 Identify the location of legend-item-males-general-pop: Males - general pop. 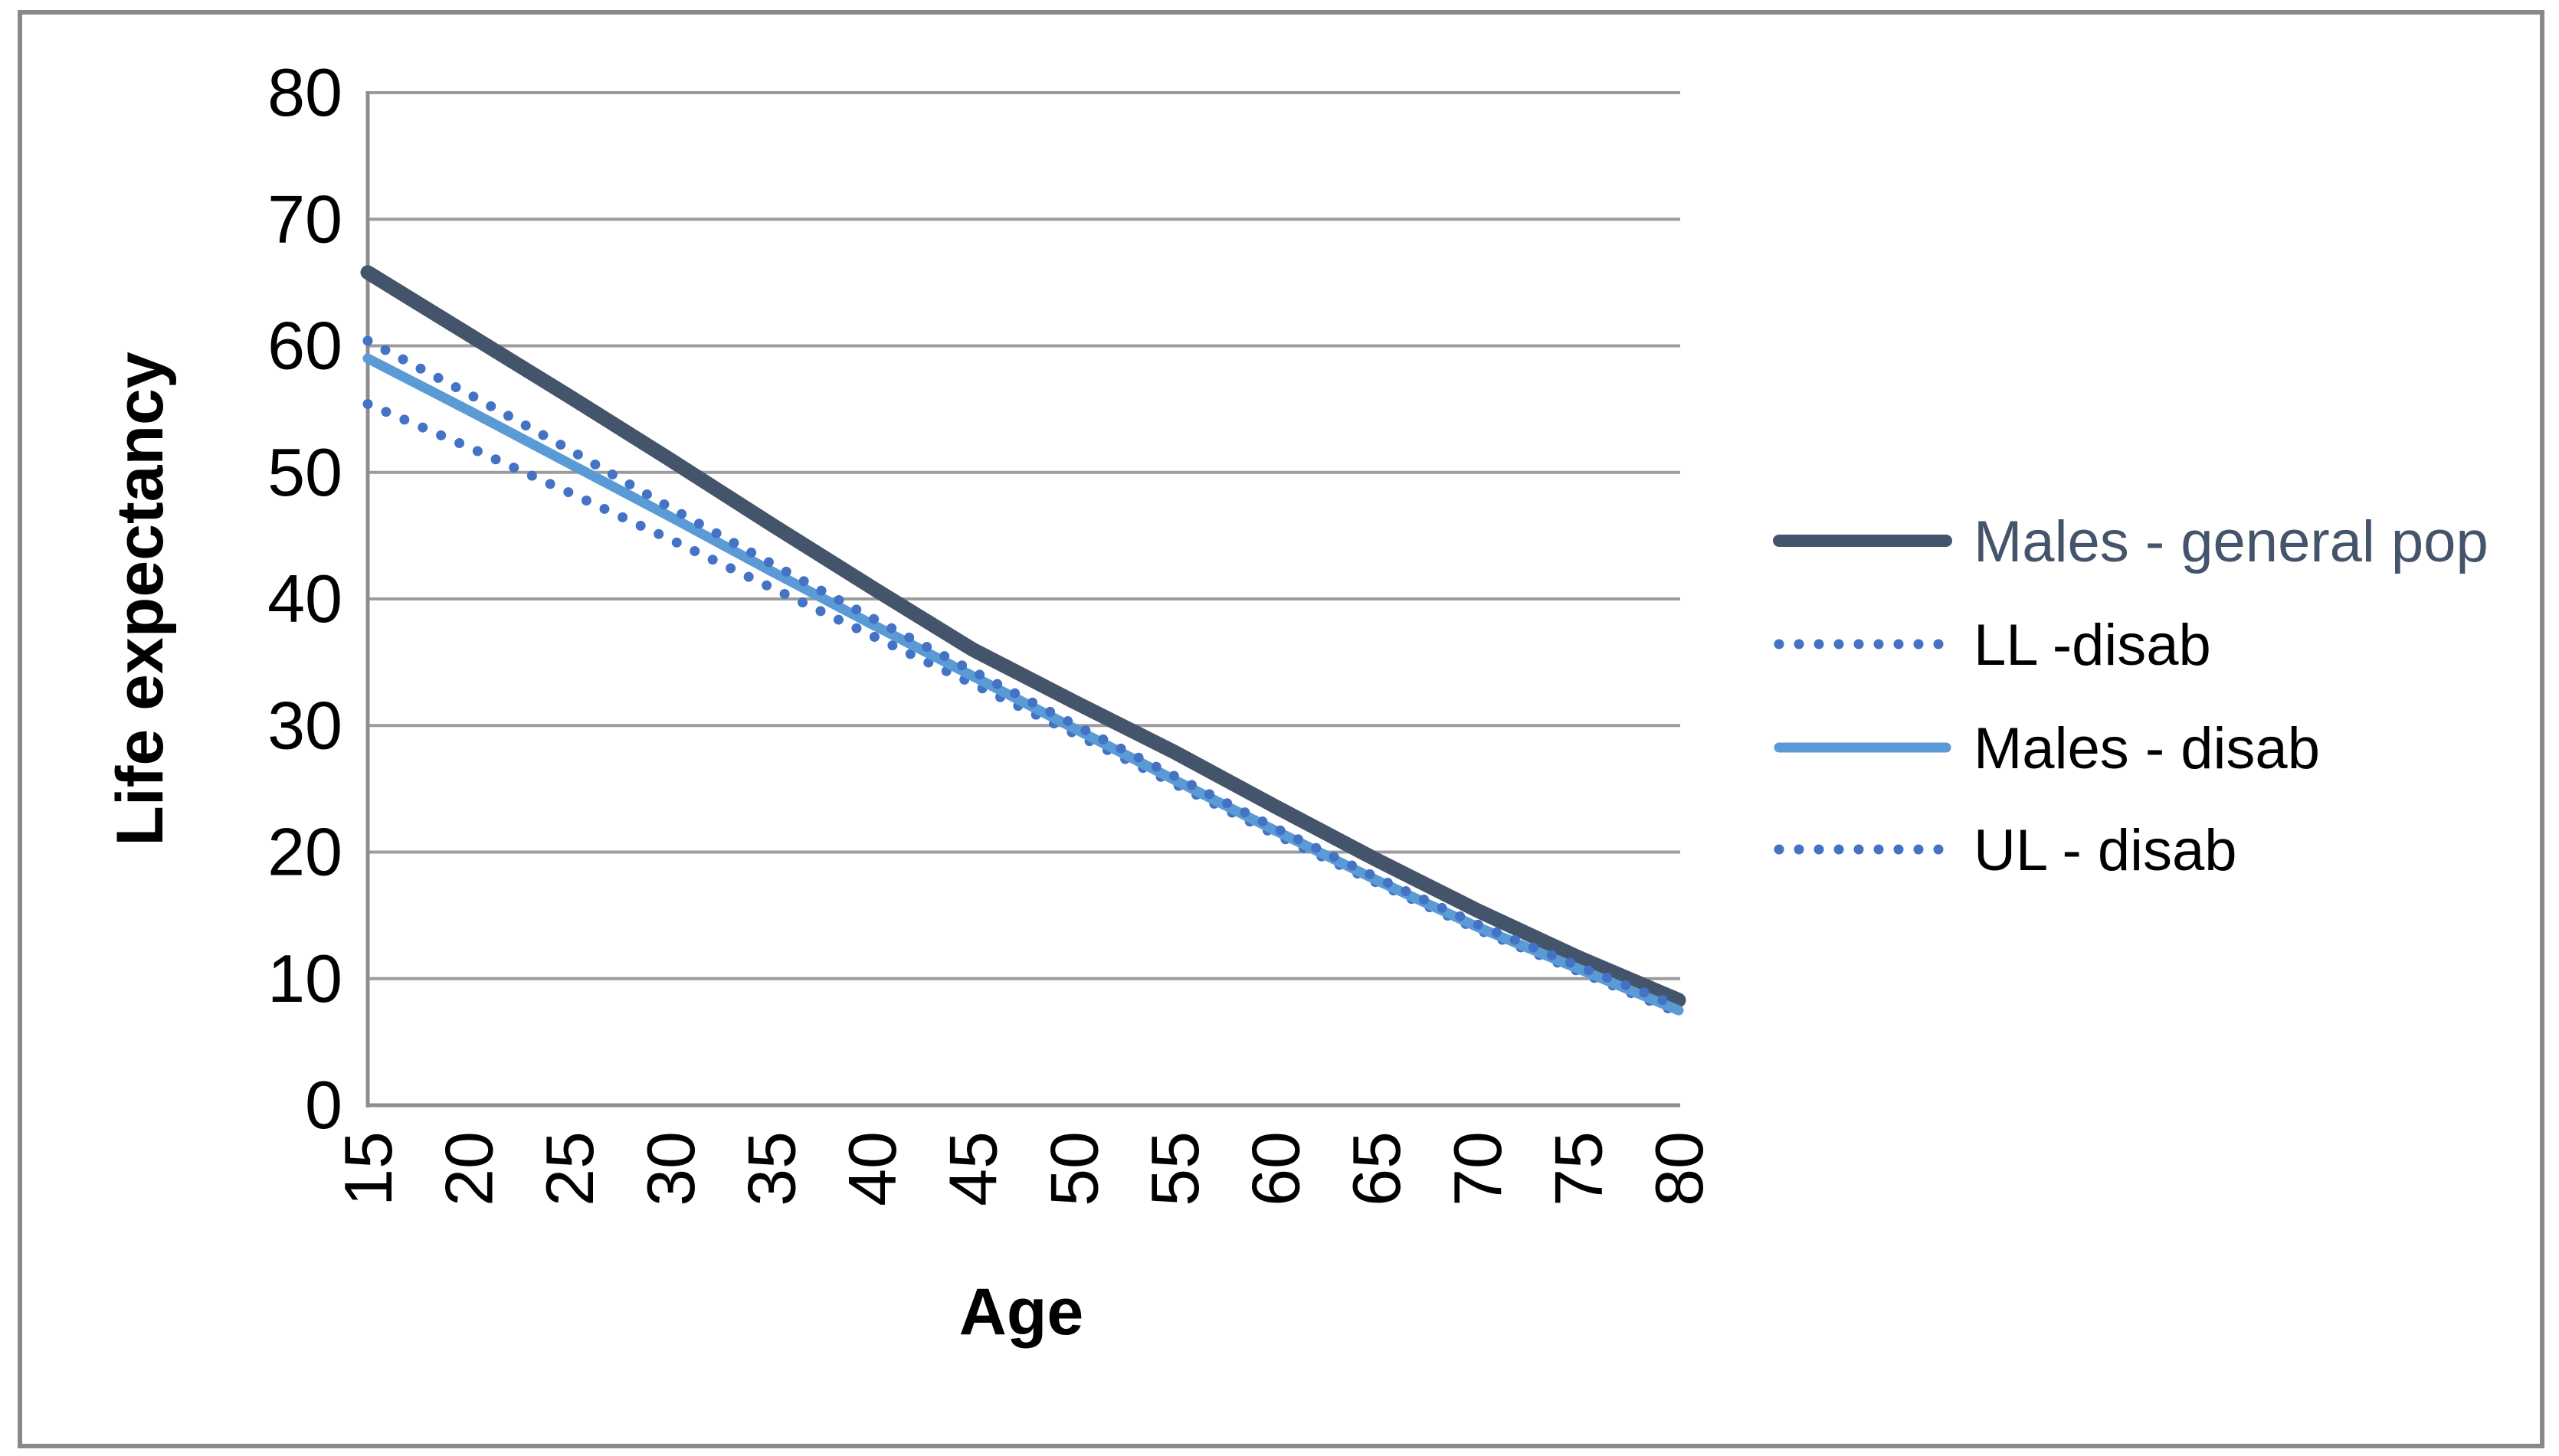
(2131, 541).